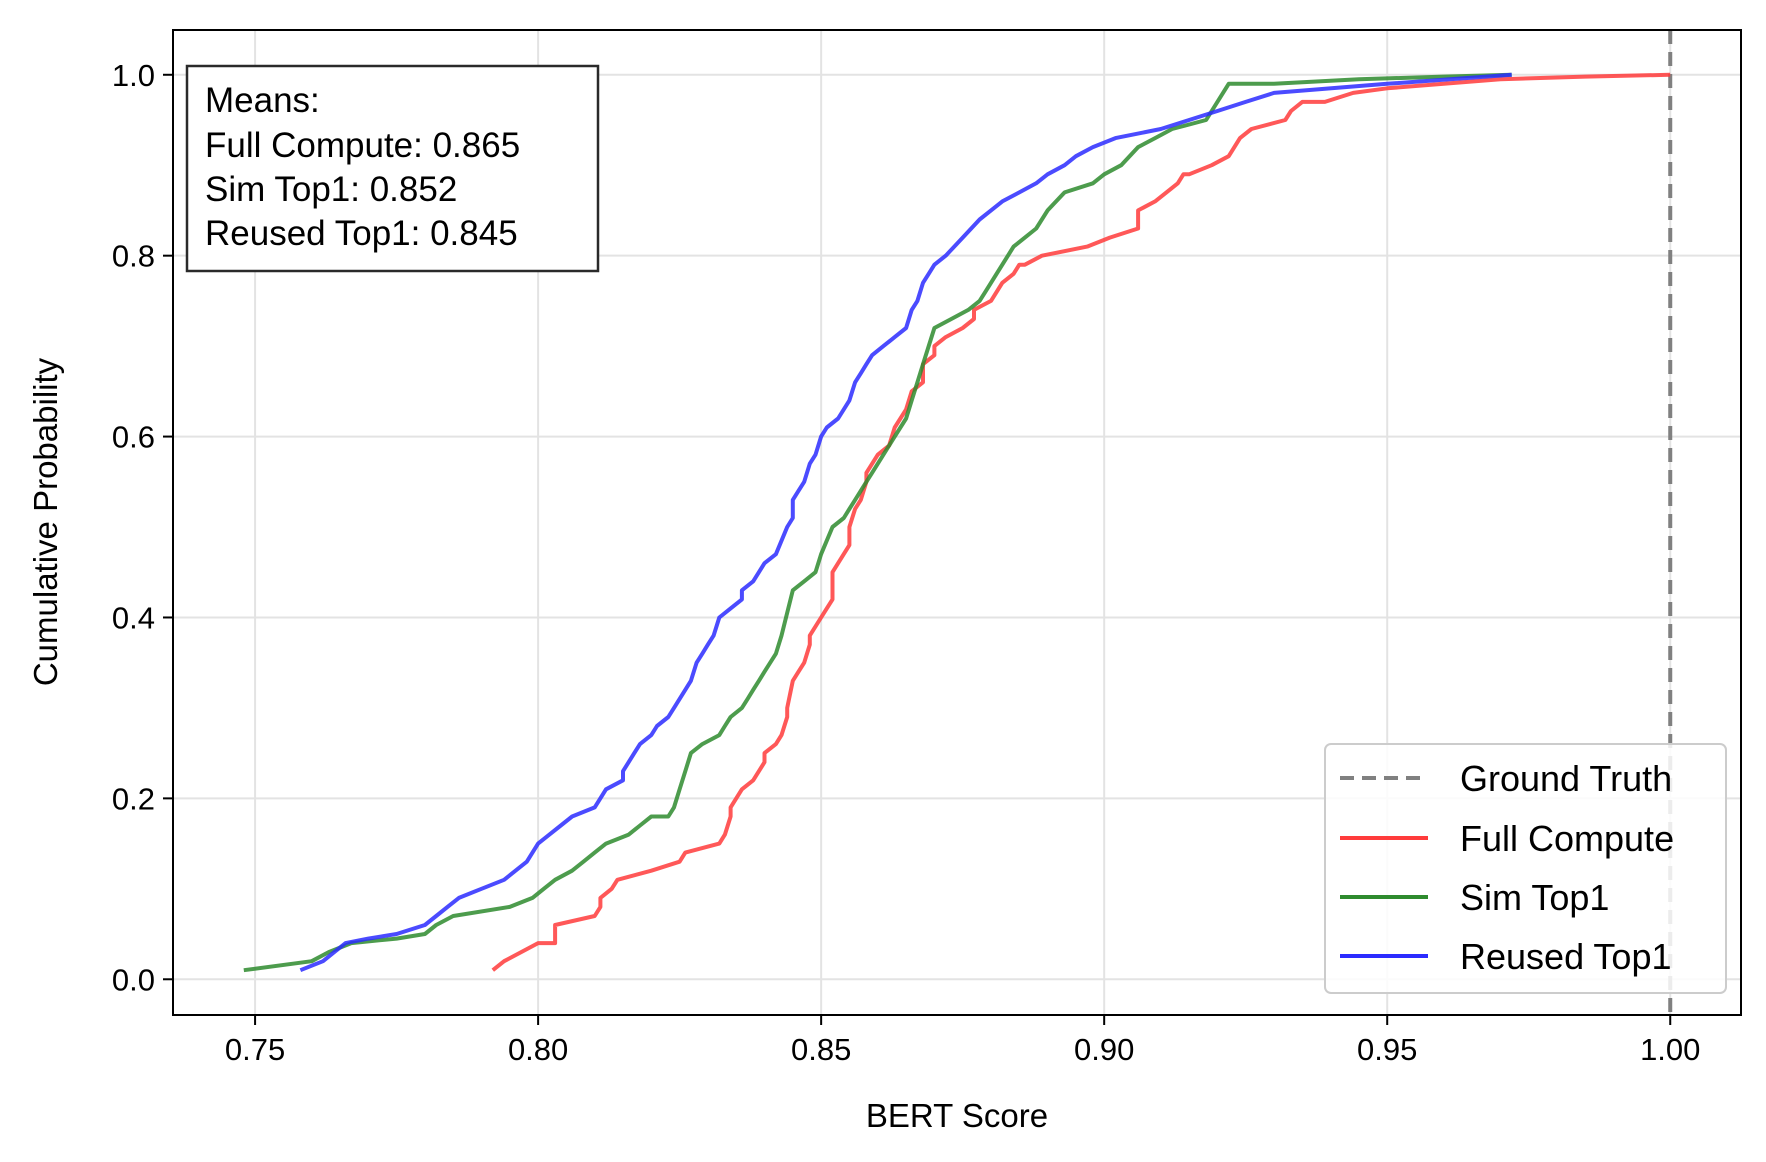 The width and height of the screenshot is (1766, 1162). What do you see at coordinates (1566, 956) in the screenshot?
I see `legend-label-reused-top1: Reused Top1` at bounding box center [1566, 956].